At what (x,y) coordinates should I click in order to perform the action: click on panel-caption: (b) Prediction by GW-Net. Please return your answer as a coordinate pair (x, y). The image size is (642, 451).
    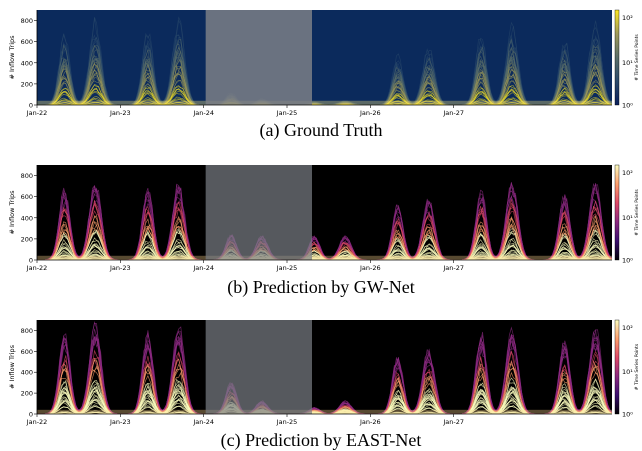
    Looking at the image, I should click on (320, 287).